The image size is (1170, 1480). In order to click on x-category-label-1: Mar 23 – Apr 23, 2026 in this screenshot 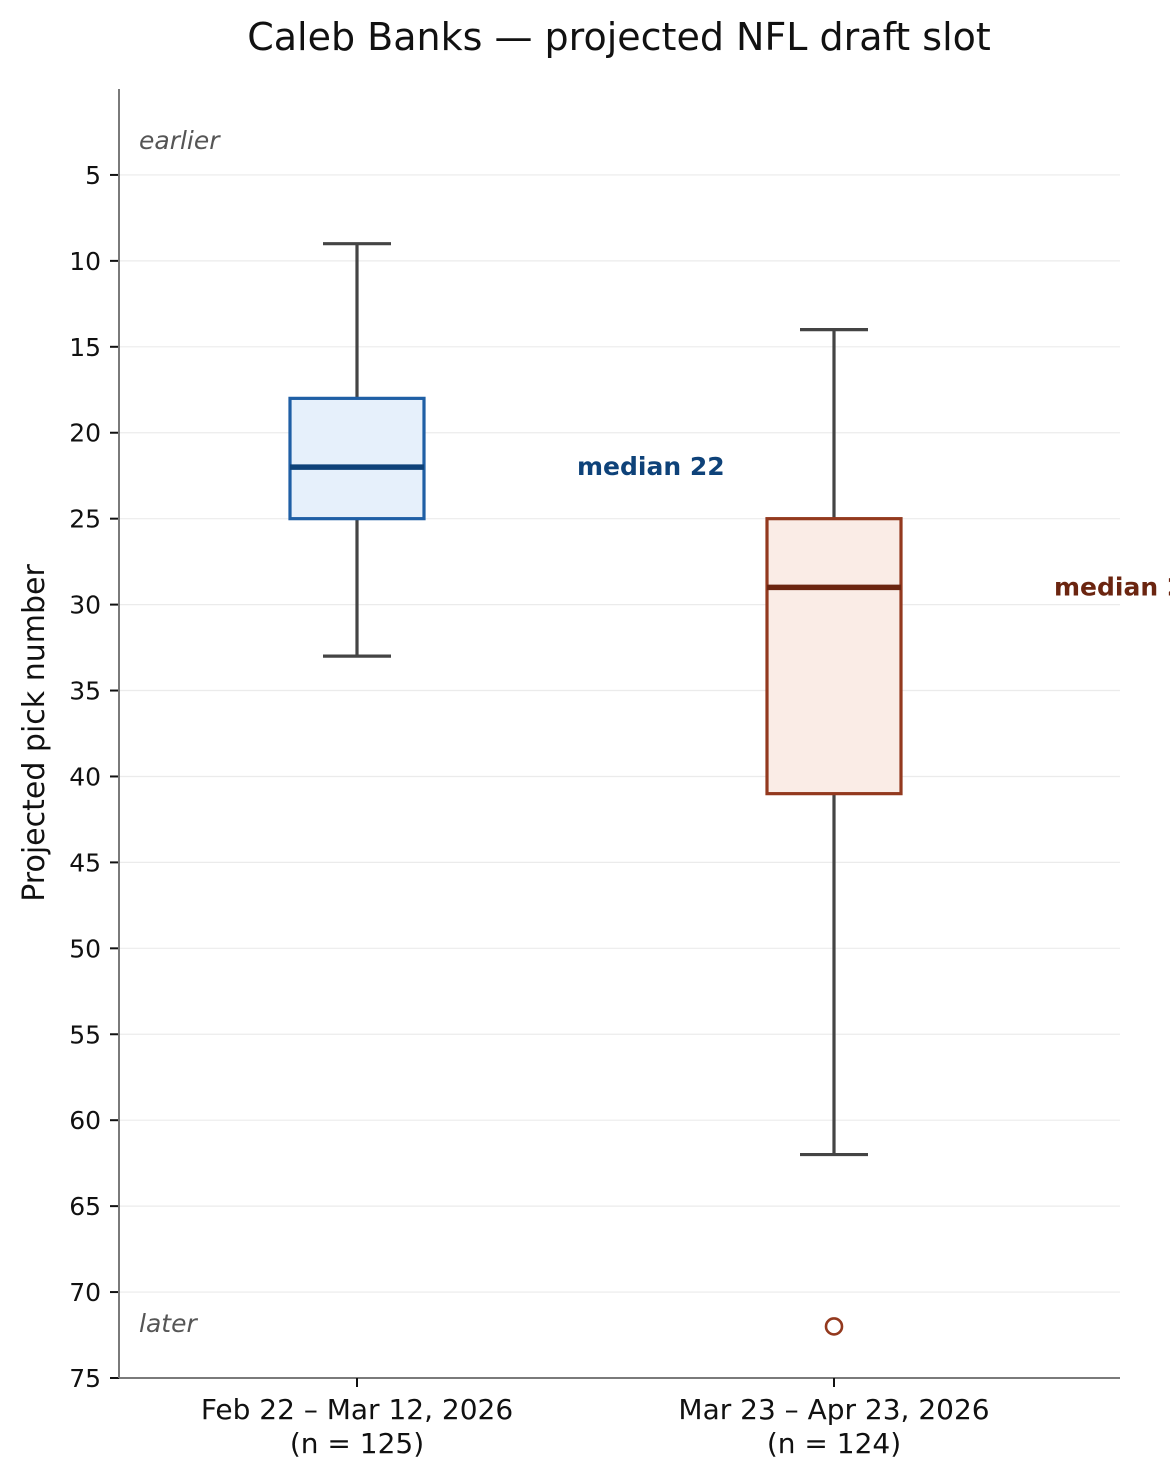, I will do `click(833, 1409)`.